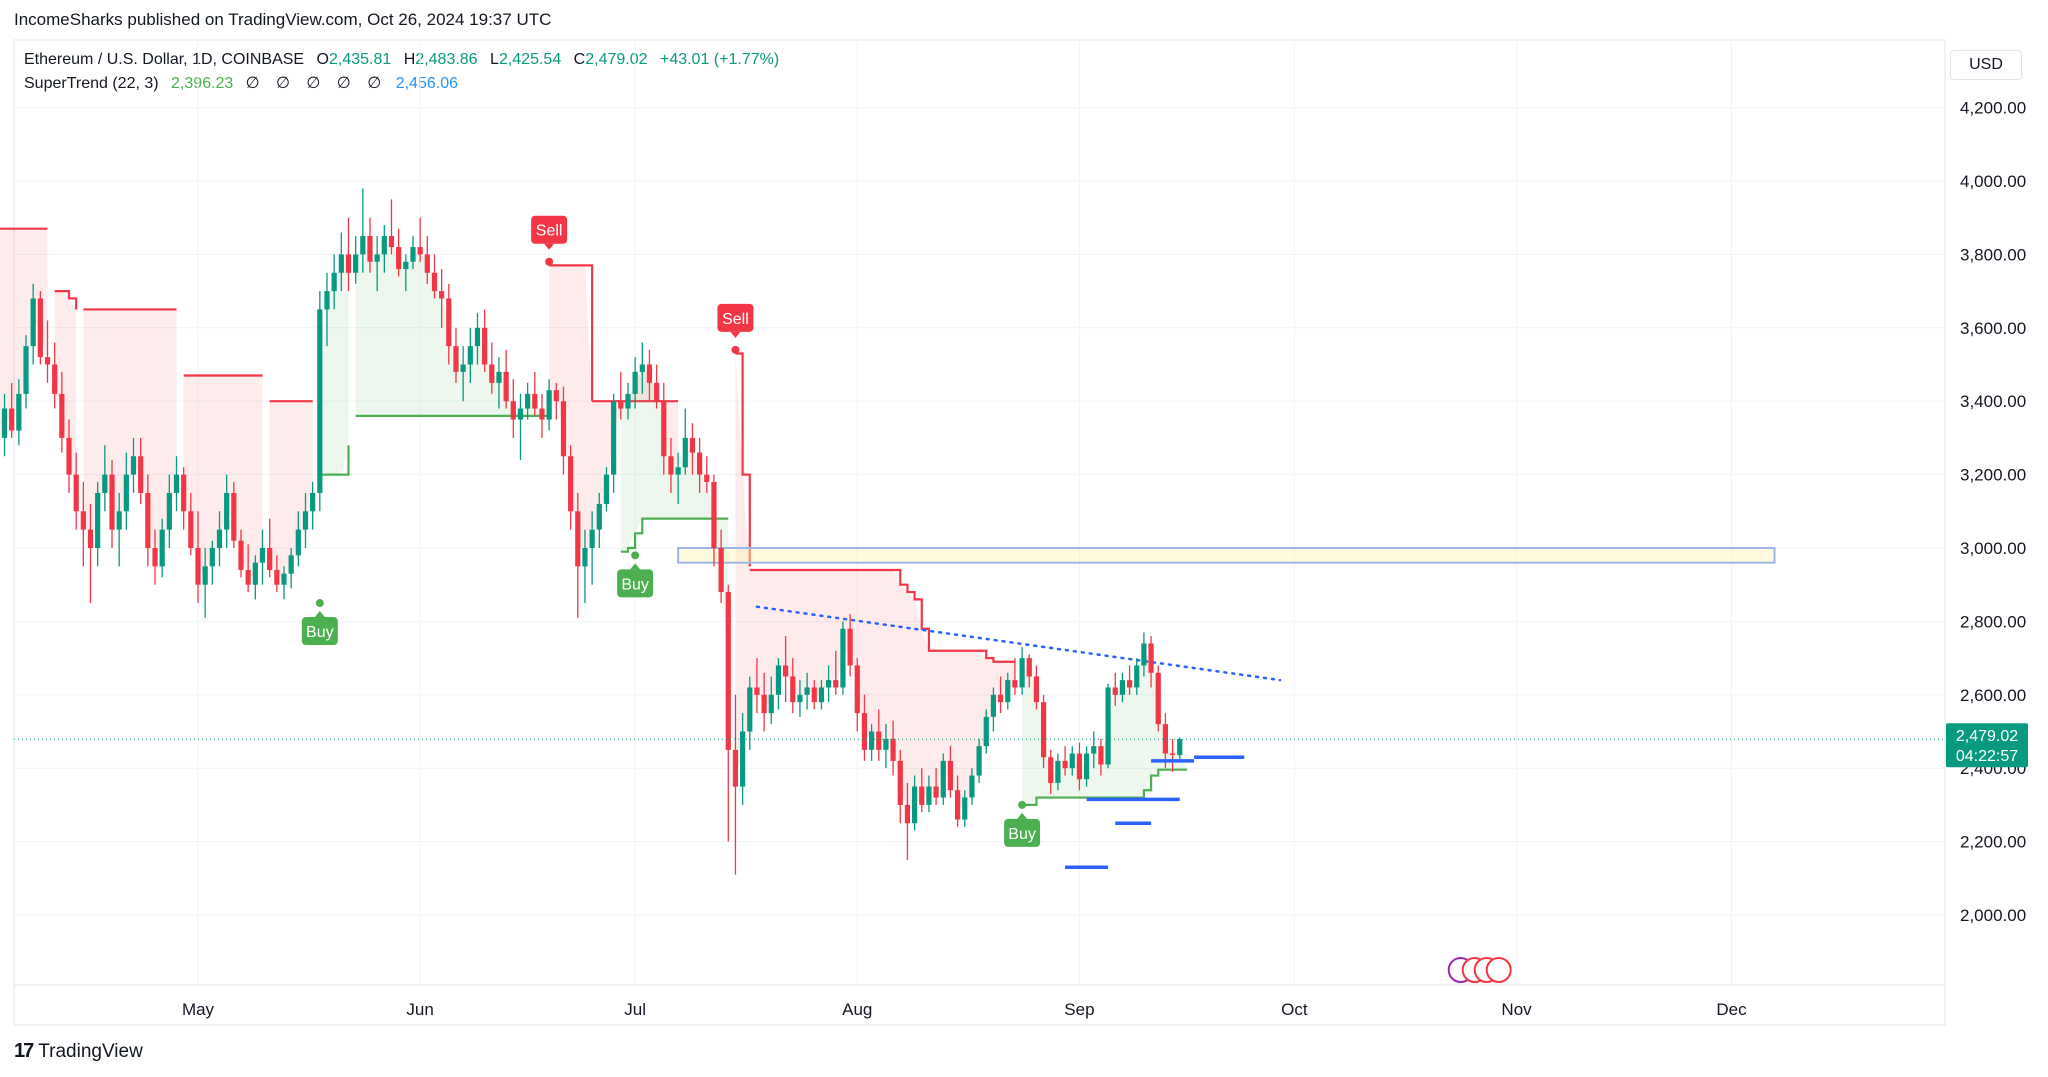 The width and height of the screenshot is (2048, 1077). What do you see at coordinates (735, 349) in the screenshot?
I see `signal-dot` at bounding box center [735, 349].